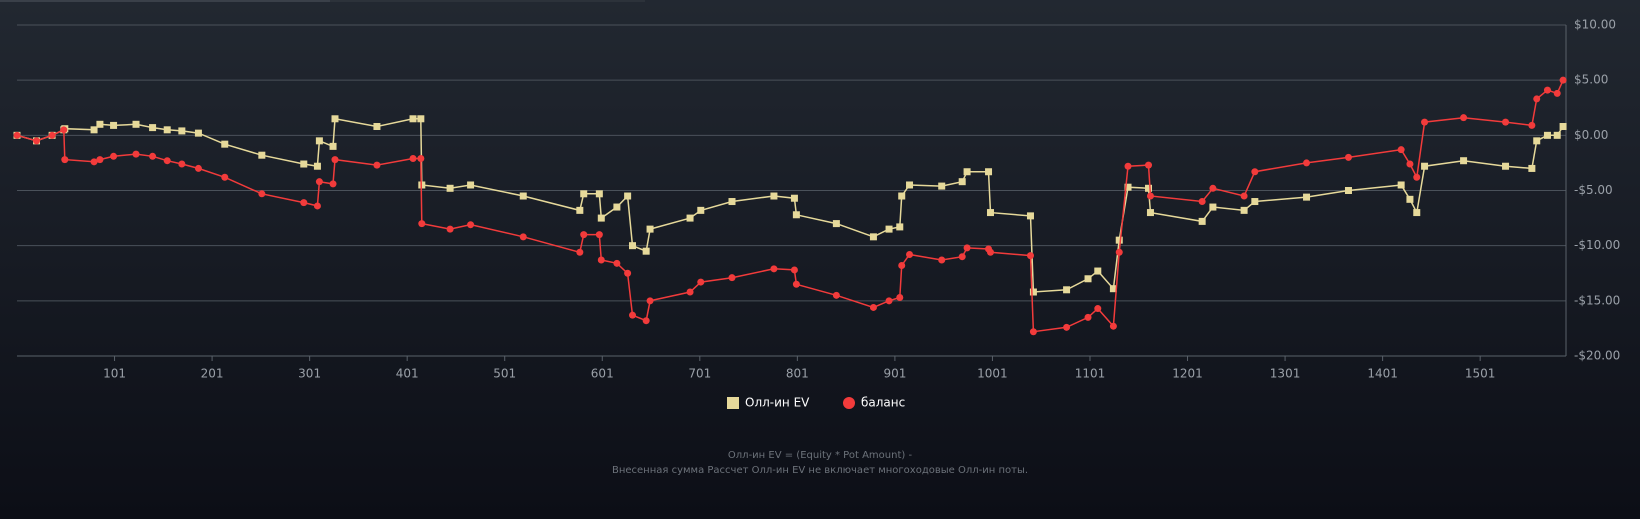  I want to click on y-tick-label: -$10.00, so click(1597, 245).